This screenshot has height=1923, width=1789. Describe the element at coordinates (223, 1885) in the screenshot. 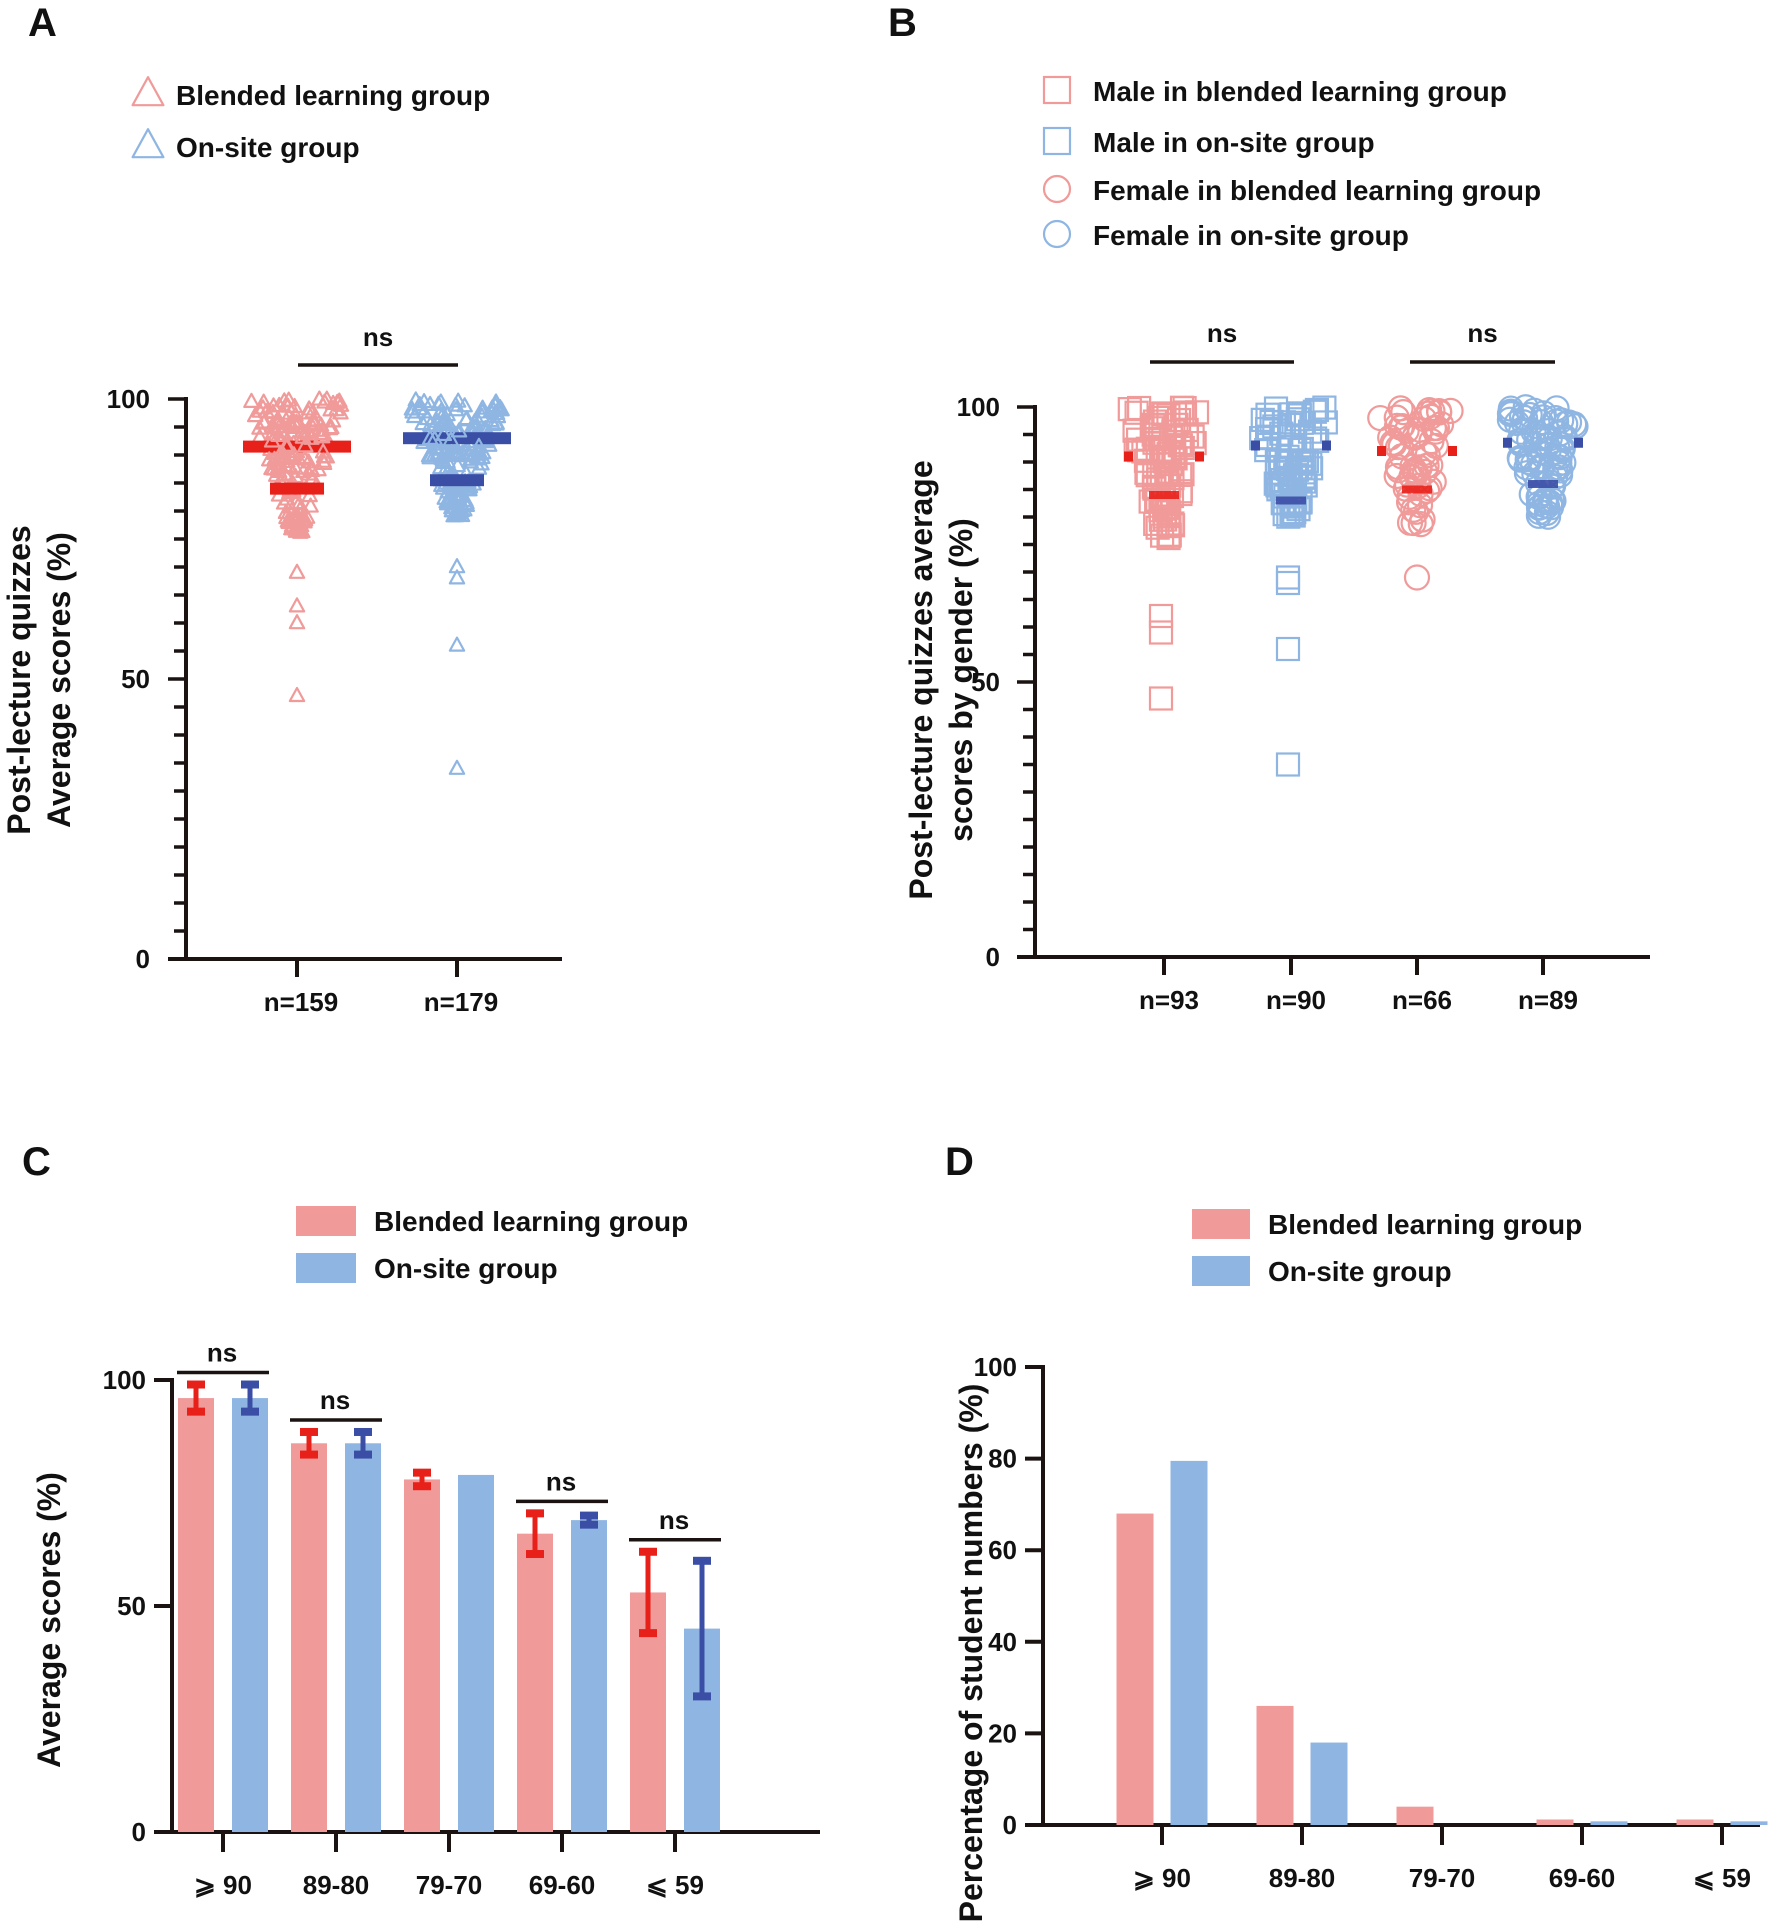

I see `c-x-tick-label: ⩾ 90` at that location.